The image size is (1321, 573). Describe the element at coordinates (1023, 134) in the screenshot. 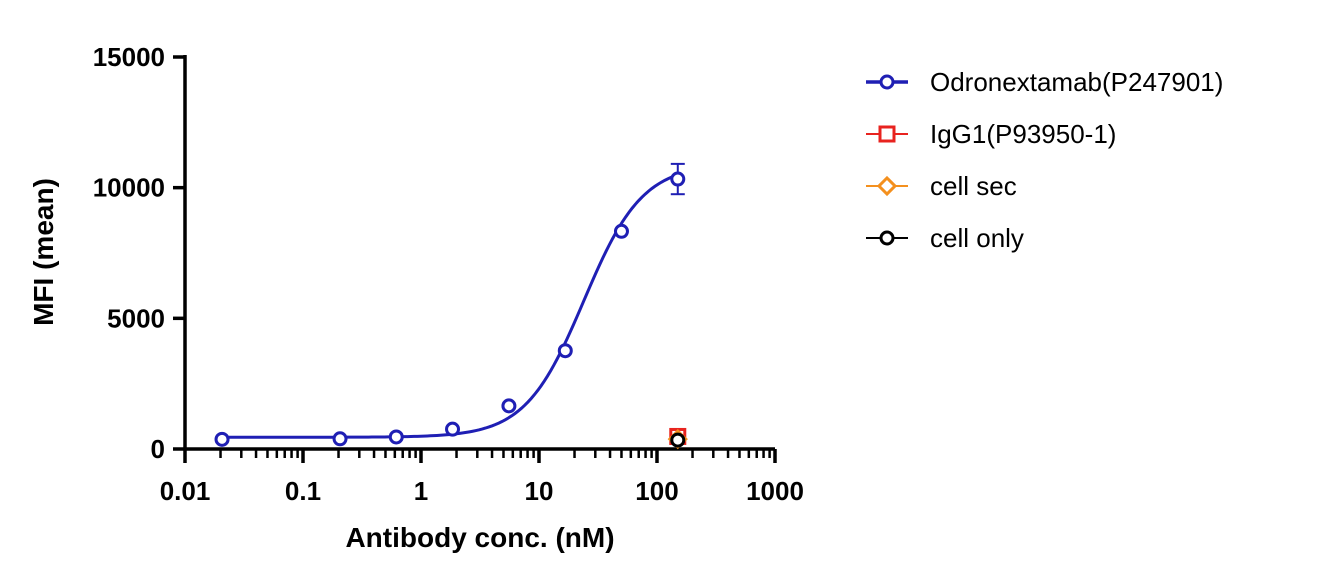

I see `legend-label: IgG1(P93950-1)` at that location.